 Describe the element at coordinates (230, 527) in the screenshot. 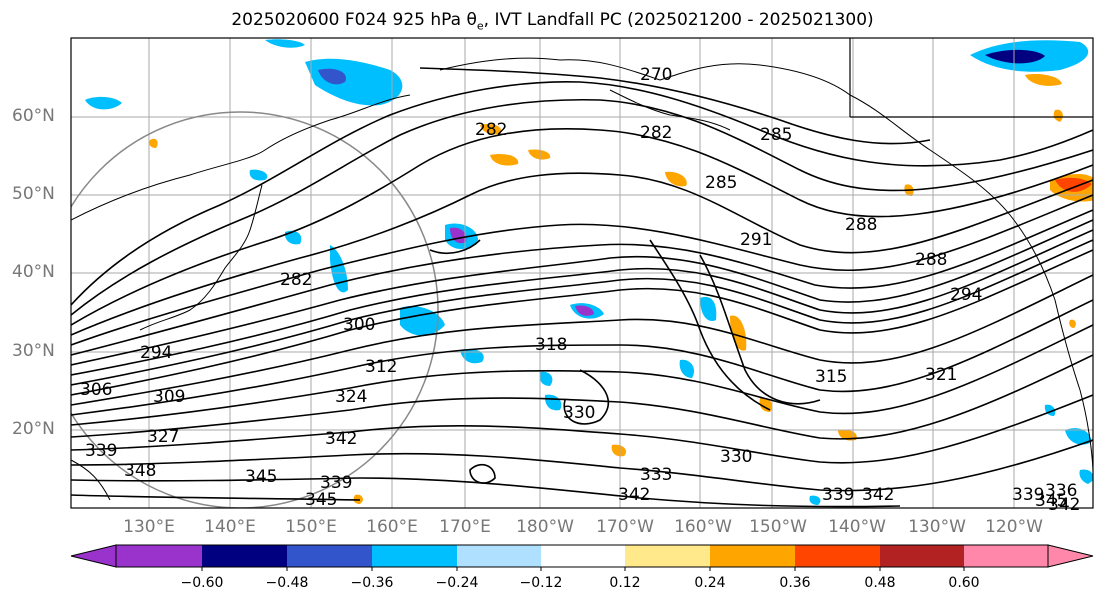

I see `lon-label-140e: 140°E` at that location.